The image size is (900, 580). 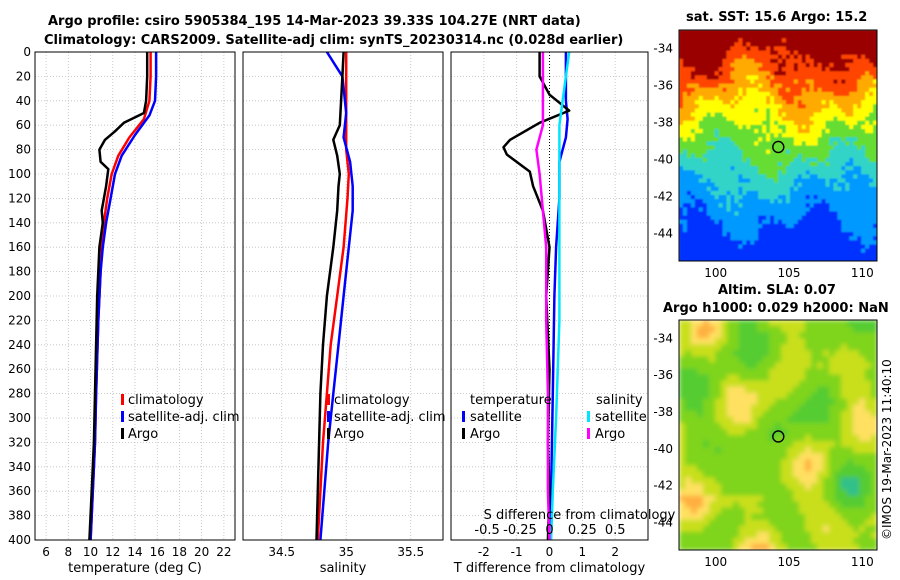 What do you see at coordinates (582, 530) in the screenshot?
I see `top-tick-label: 0.25` at bounding box center [582, 530].